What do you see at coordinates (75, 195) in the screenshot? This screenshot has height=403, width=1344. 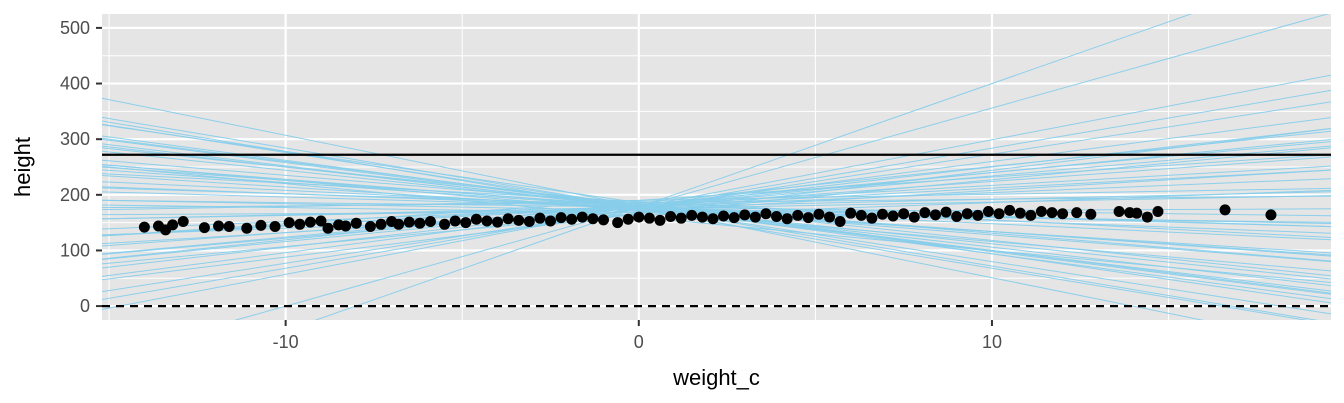 I see `y-tick-label: 200` at bounding box center [75, 195].